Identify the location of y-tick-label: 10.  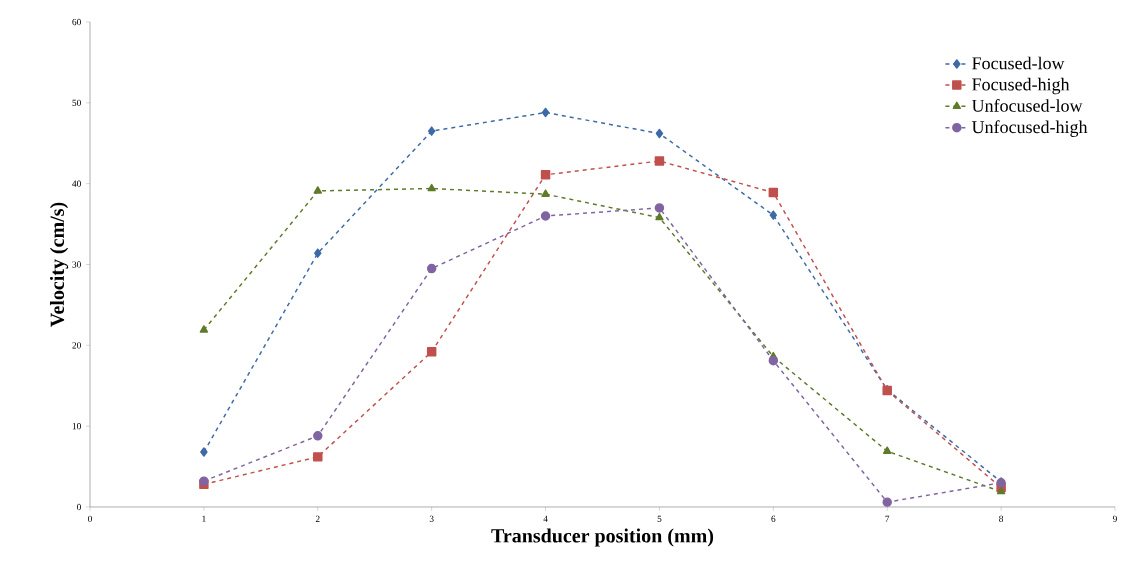
(76, 426).